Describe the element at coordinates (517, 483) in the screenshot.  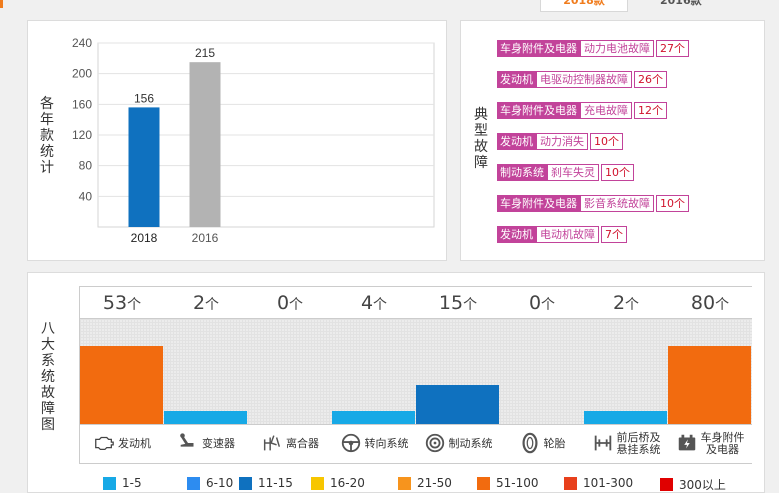
I see `legend-label: 51-100` at that location.